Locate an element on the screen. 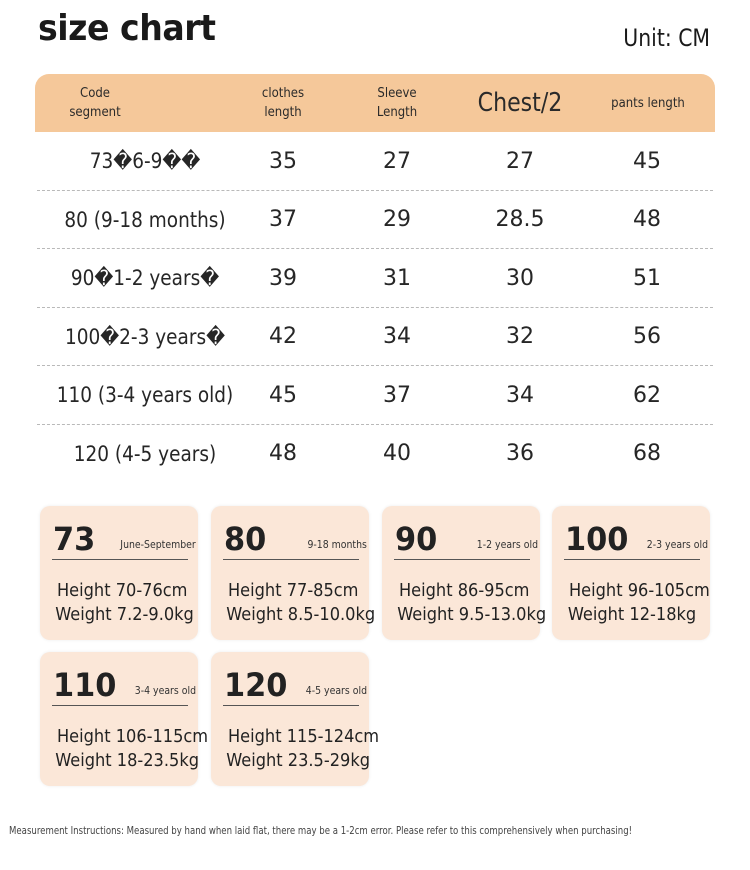  row-clothes-length: 35 is located at coordinates (283, 161).